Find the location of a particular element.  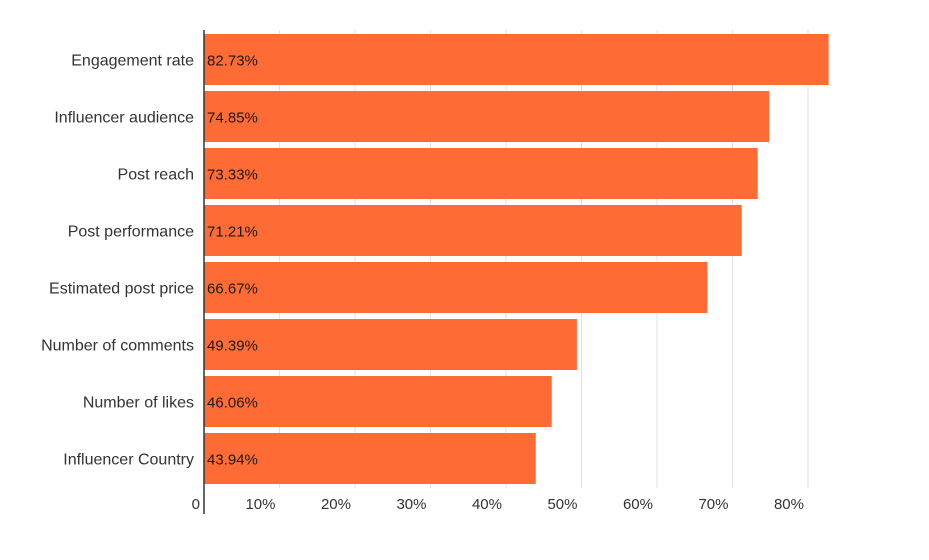

category-label: Post reach is located at coordinates (156, 175).